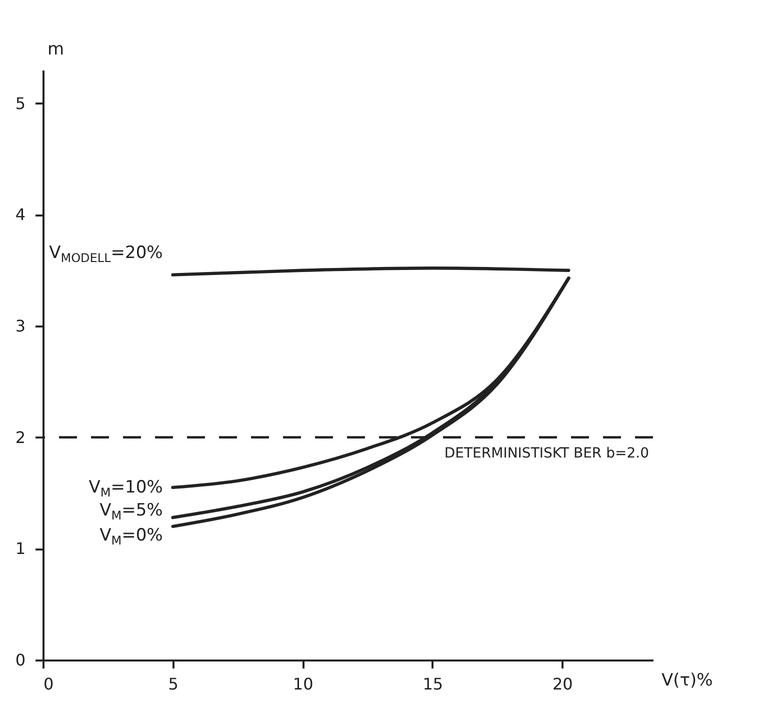  Describe the element at coordinates (562, 684) in the screenshot. I see `x-tick-label: 20` at that location.